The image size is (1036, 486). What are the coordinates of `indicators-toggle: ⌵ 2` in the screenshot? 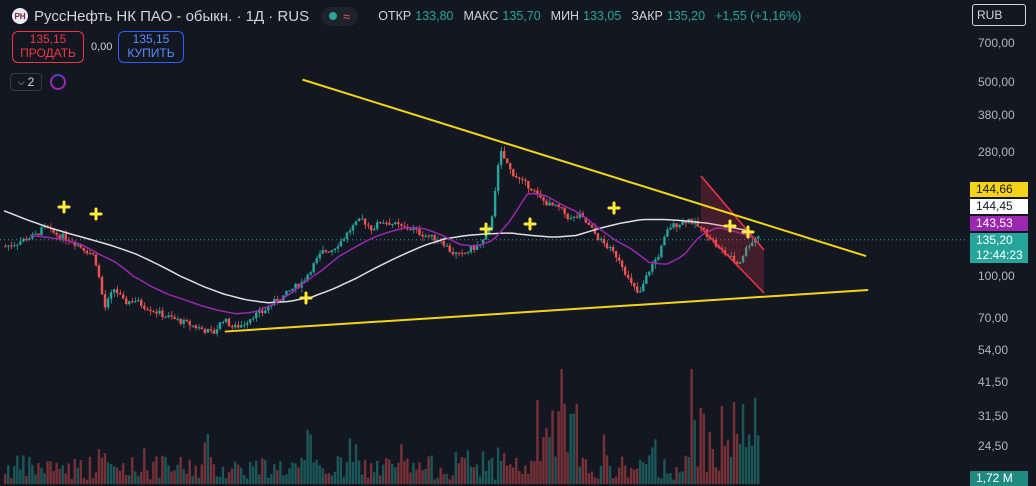 It's located at (26, 82).